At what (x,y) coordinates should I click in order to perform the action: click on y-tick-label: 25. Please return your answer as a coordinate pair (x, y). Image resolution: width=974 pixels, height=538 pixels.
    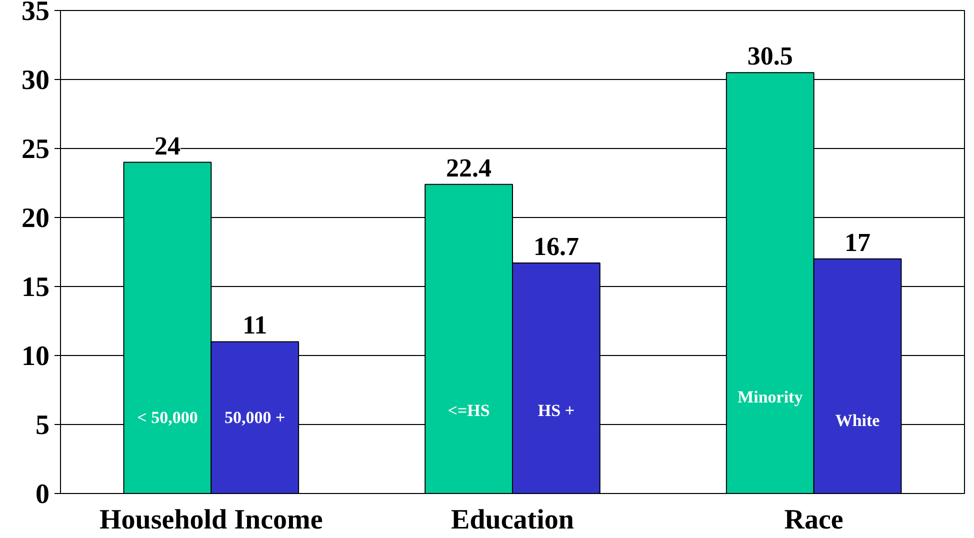
    Looking at the image, I should click on (36, 149).